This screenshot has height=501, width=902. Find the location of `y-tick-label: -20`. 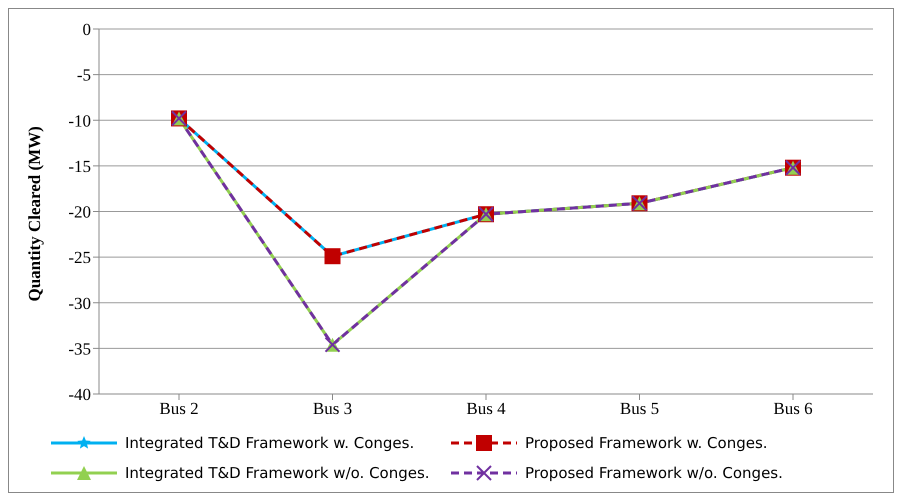

y-tick-label: -20 is located at coordinates (79, 212).